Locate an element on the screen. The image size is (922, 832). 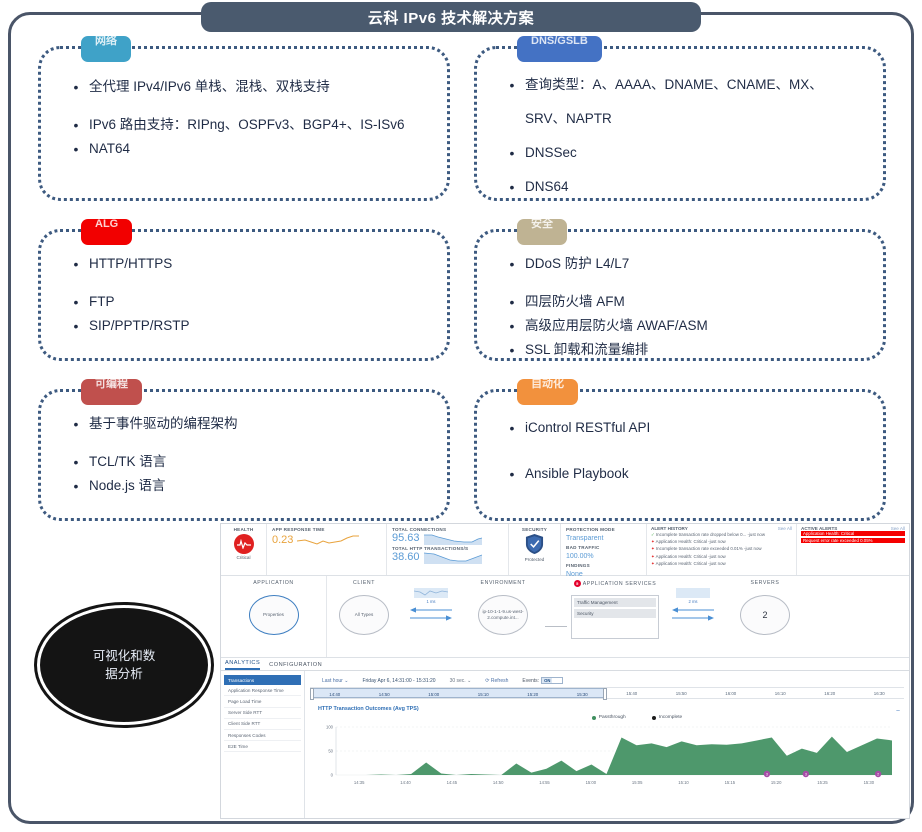
health-status: Critical is located at coordinates (243, 557).